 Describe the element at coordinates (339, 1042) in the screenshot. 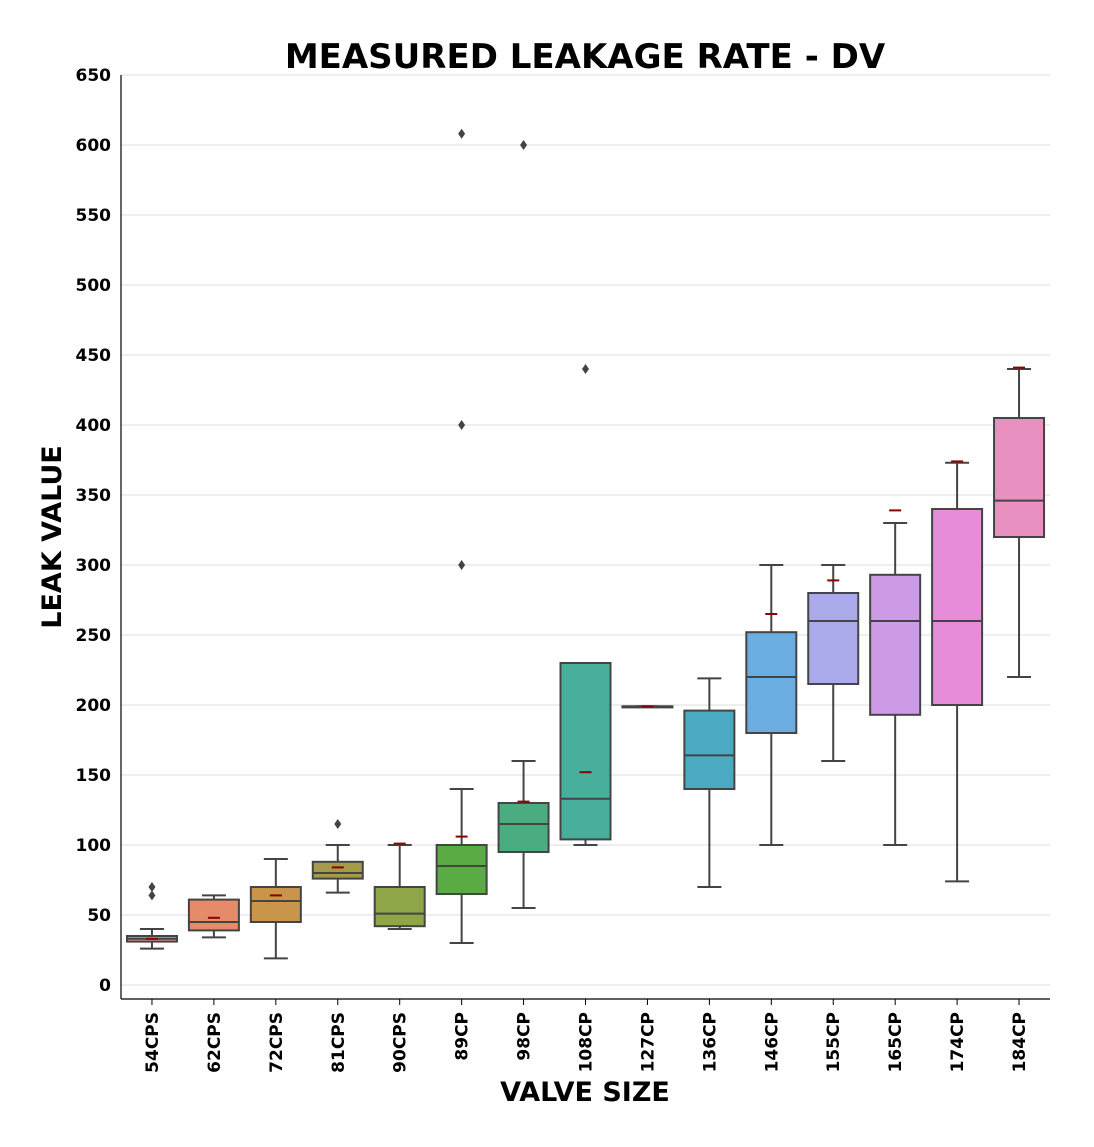

I see `x-tick-label: 81CPS` at that location.